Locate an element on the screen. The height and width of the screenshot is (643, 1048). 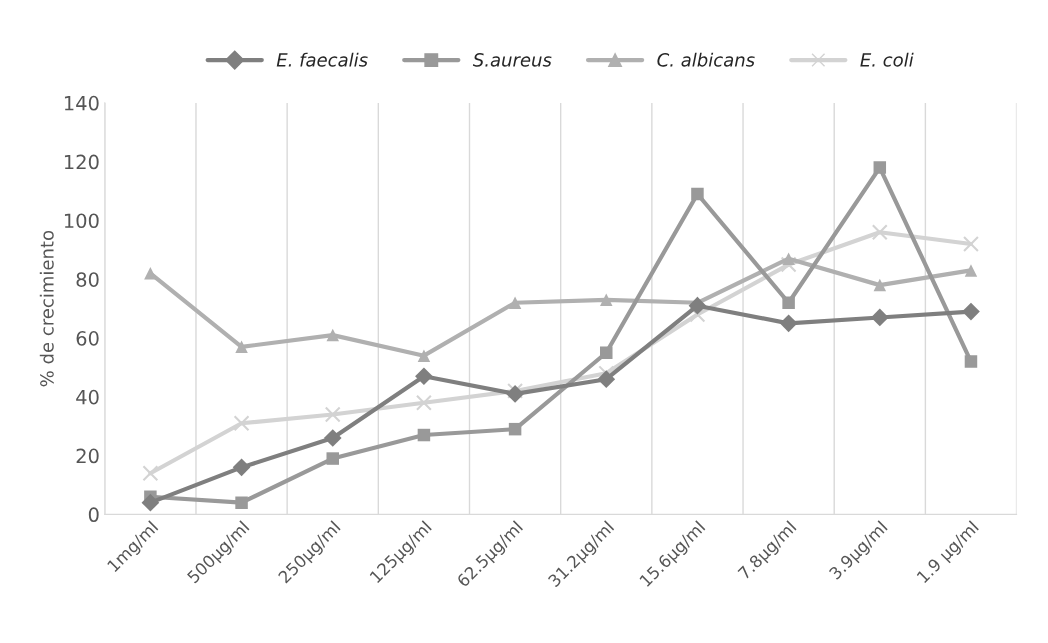
y-tick-label: 60 is located at coordinates (87, 338).